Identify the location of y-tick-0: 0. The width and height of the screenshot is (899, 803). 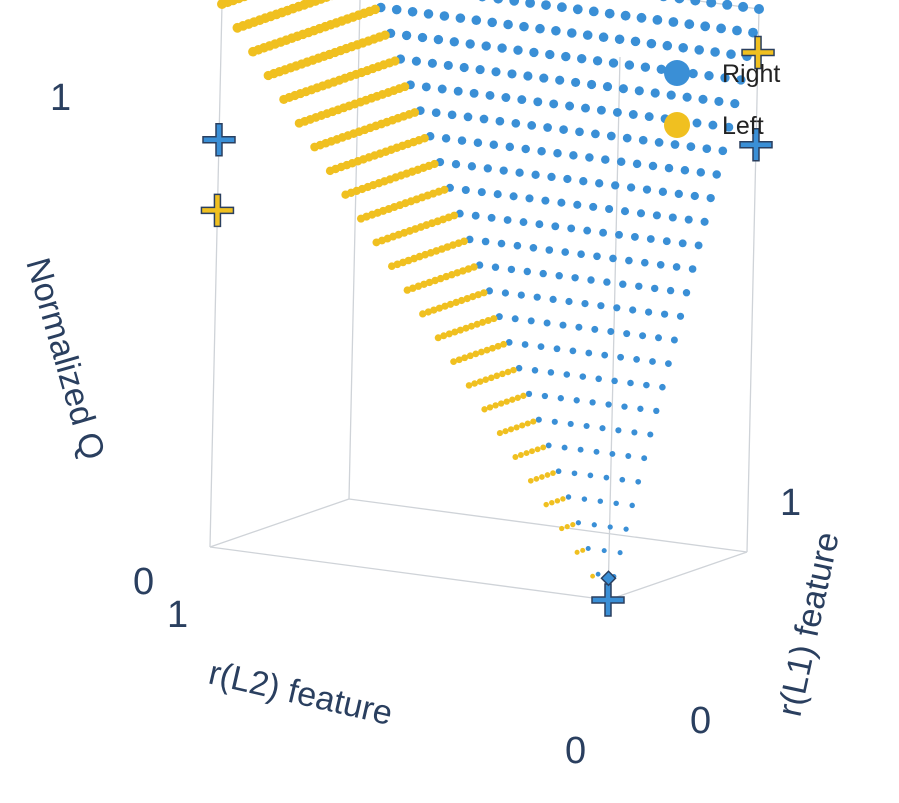
(575, 751).